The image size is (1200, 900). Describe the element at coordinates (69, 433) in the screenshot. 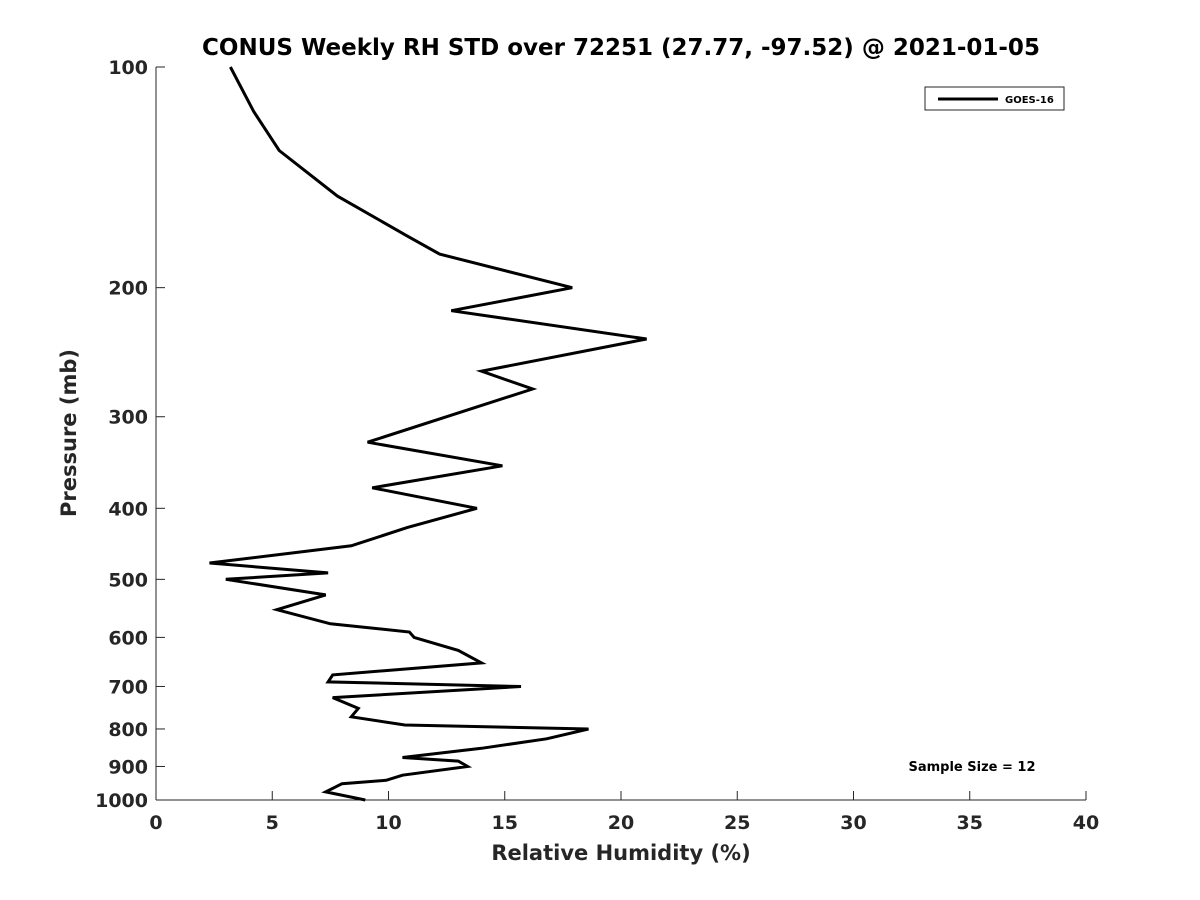

I see `y-axis-label: Pressure (mb)` at that location.